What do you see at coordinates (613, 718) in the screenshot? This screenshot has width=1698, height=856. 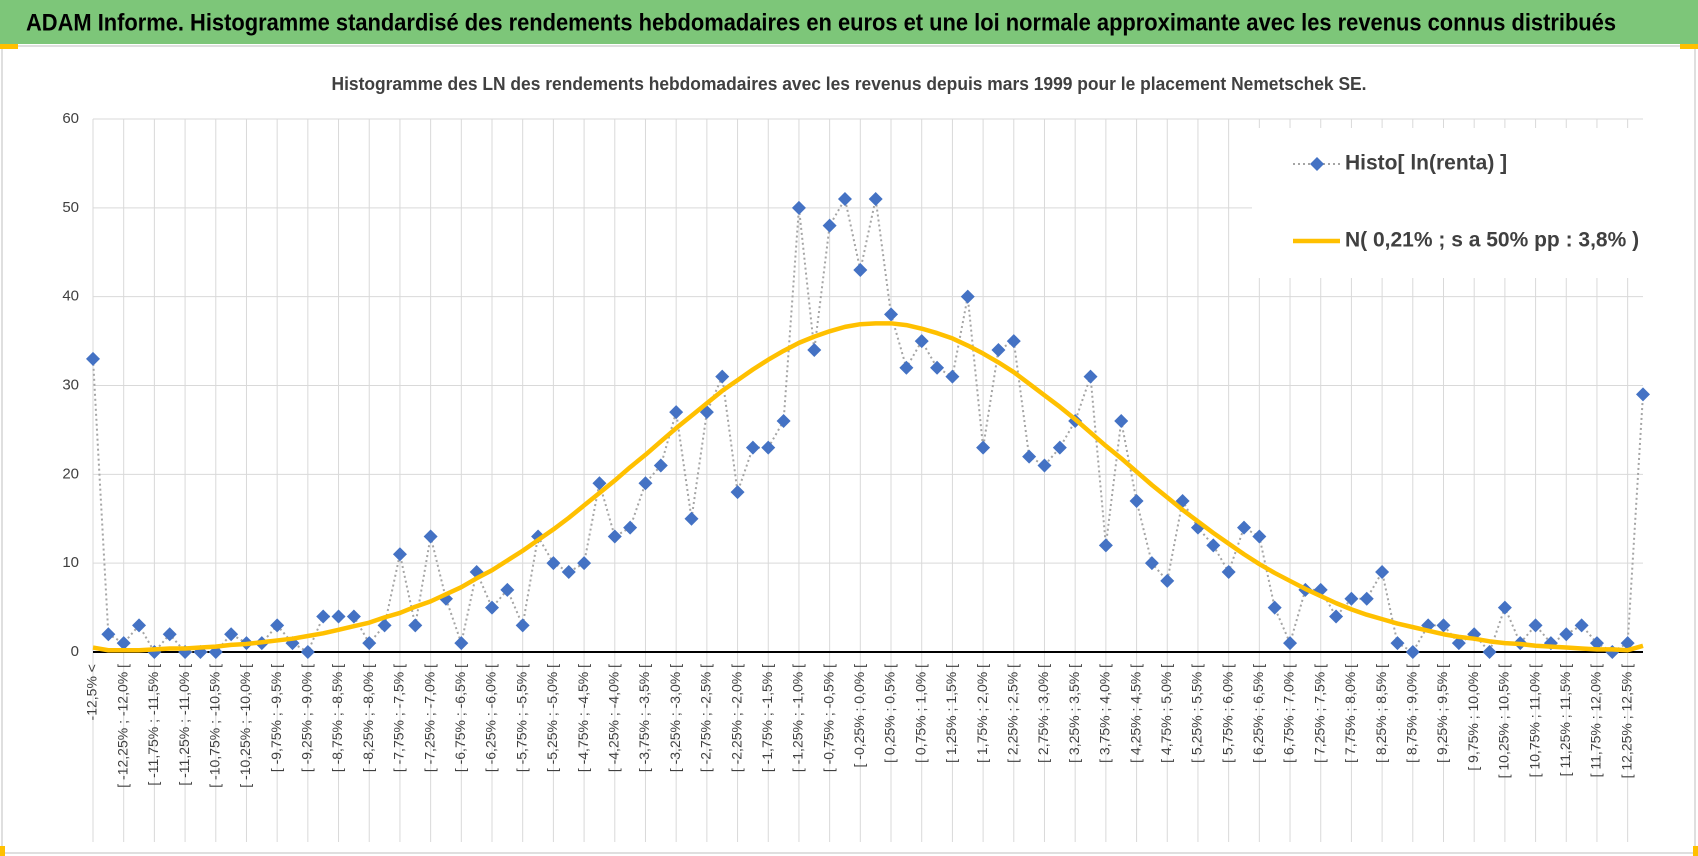 I see `x-tick-label: [ -4,25% ; -4,0% [` at bounding box center [613, 718].